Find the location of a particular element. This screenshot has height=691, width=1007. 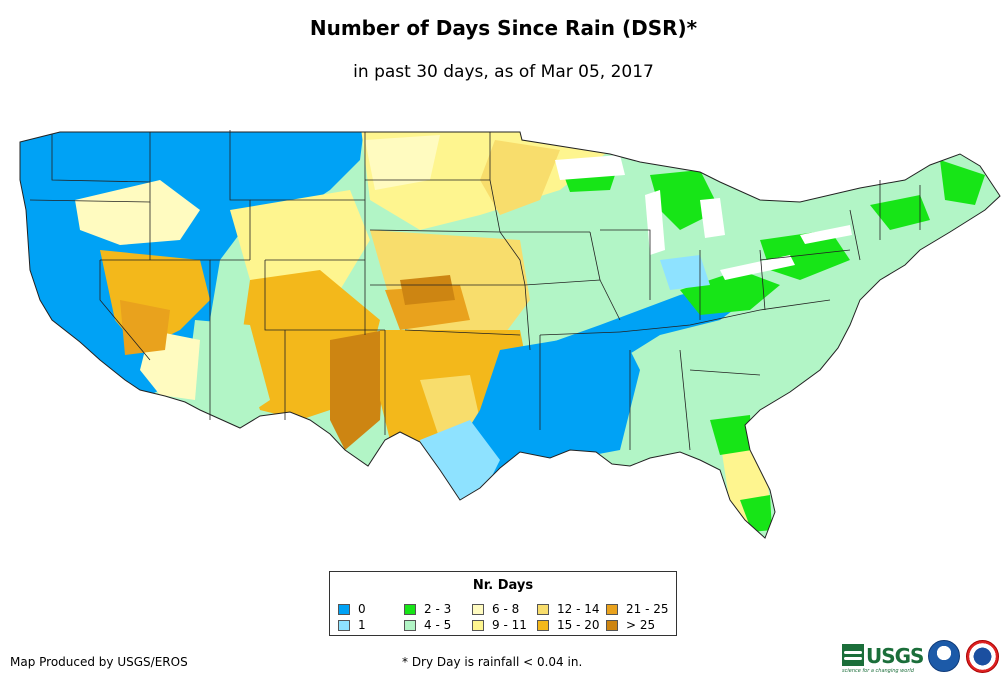

legend-item-5: 9 - 11 is located at coordinates (499, 625).